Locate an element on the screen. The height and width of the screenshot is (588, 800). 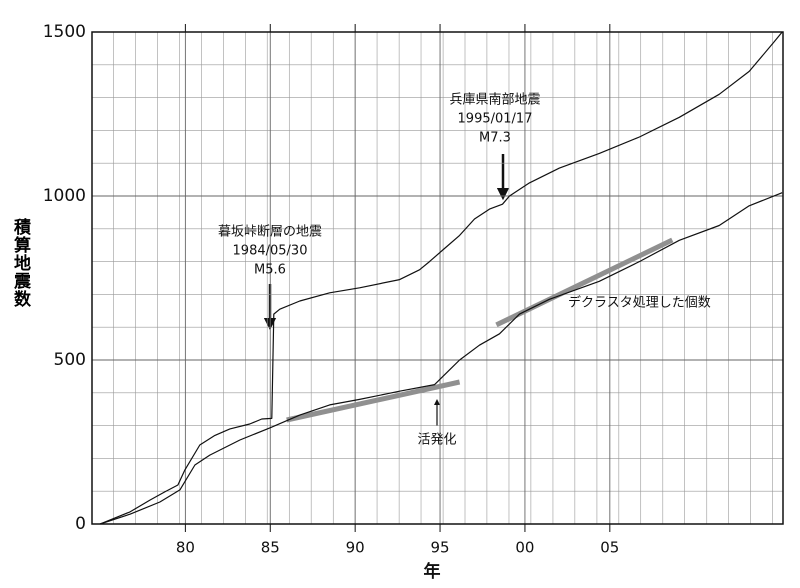
y-tick-label: 1500 is located at coordinates (64, 32).